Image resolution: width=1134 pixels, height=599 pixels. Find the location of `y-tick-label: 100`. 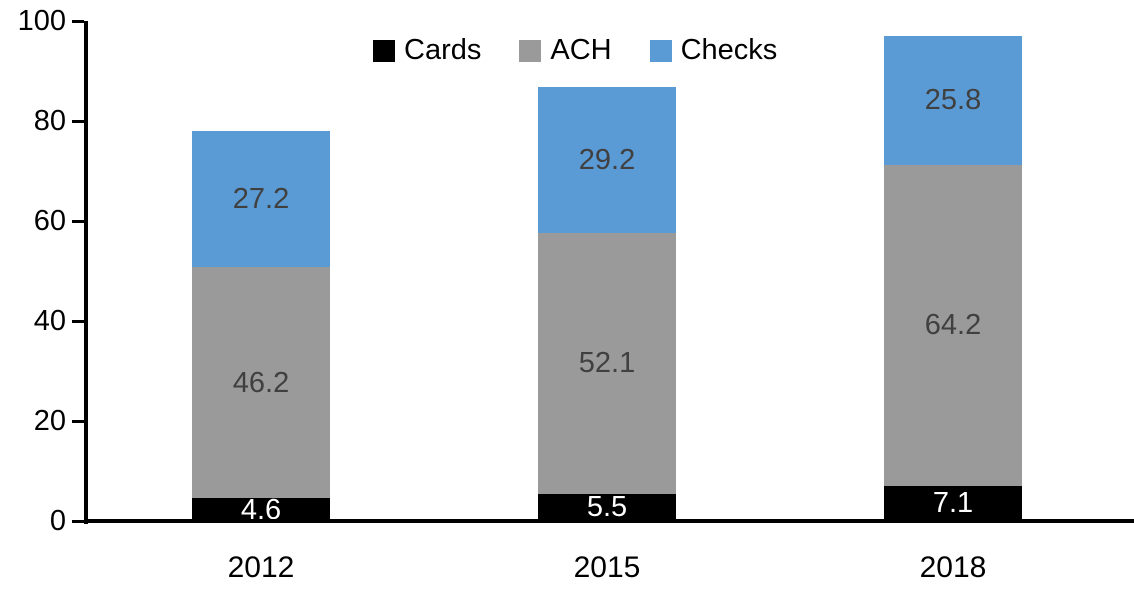

y-tick-label: 100 is located at coordinates (41, 21).